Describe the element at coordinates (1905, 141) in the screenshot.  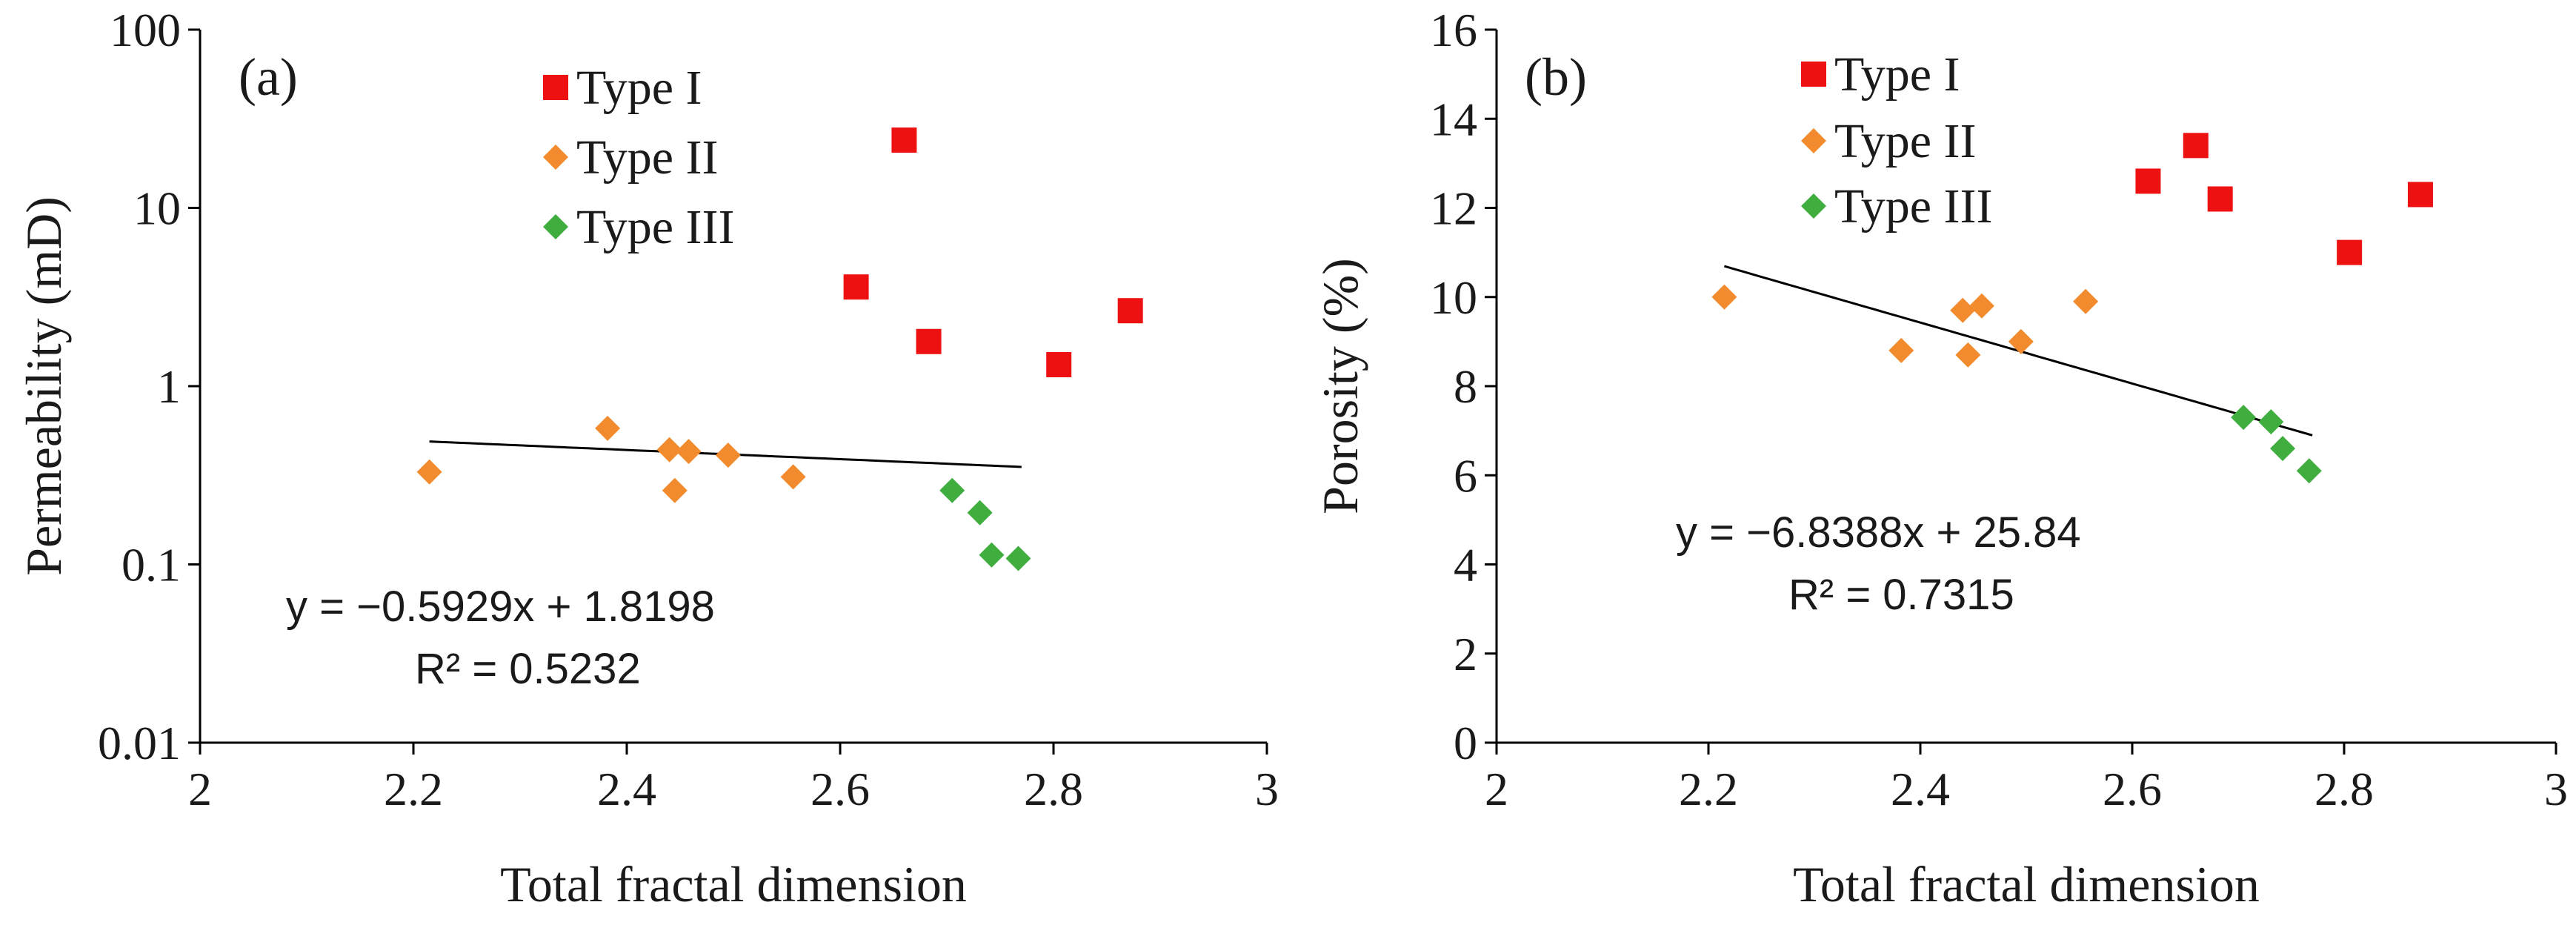
I see `panel-b-legend-type2: Type II` at that location.